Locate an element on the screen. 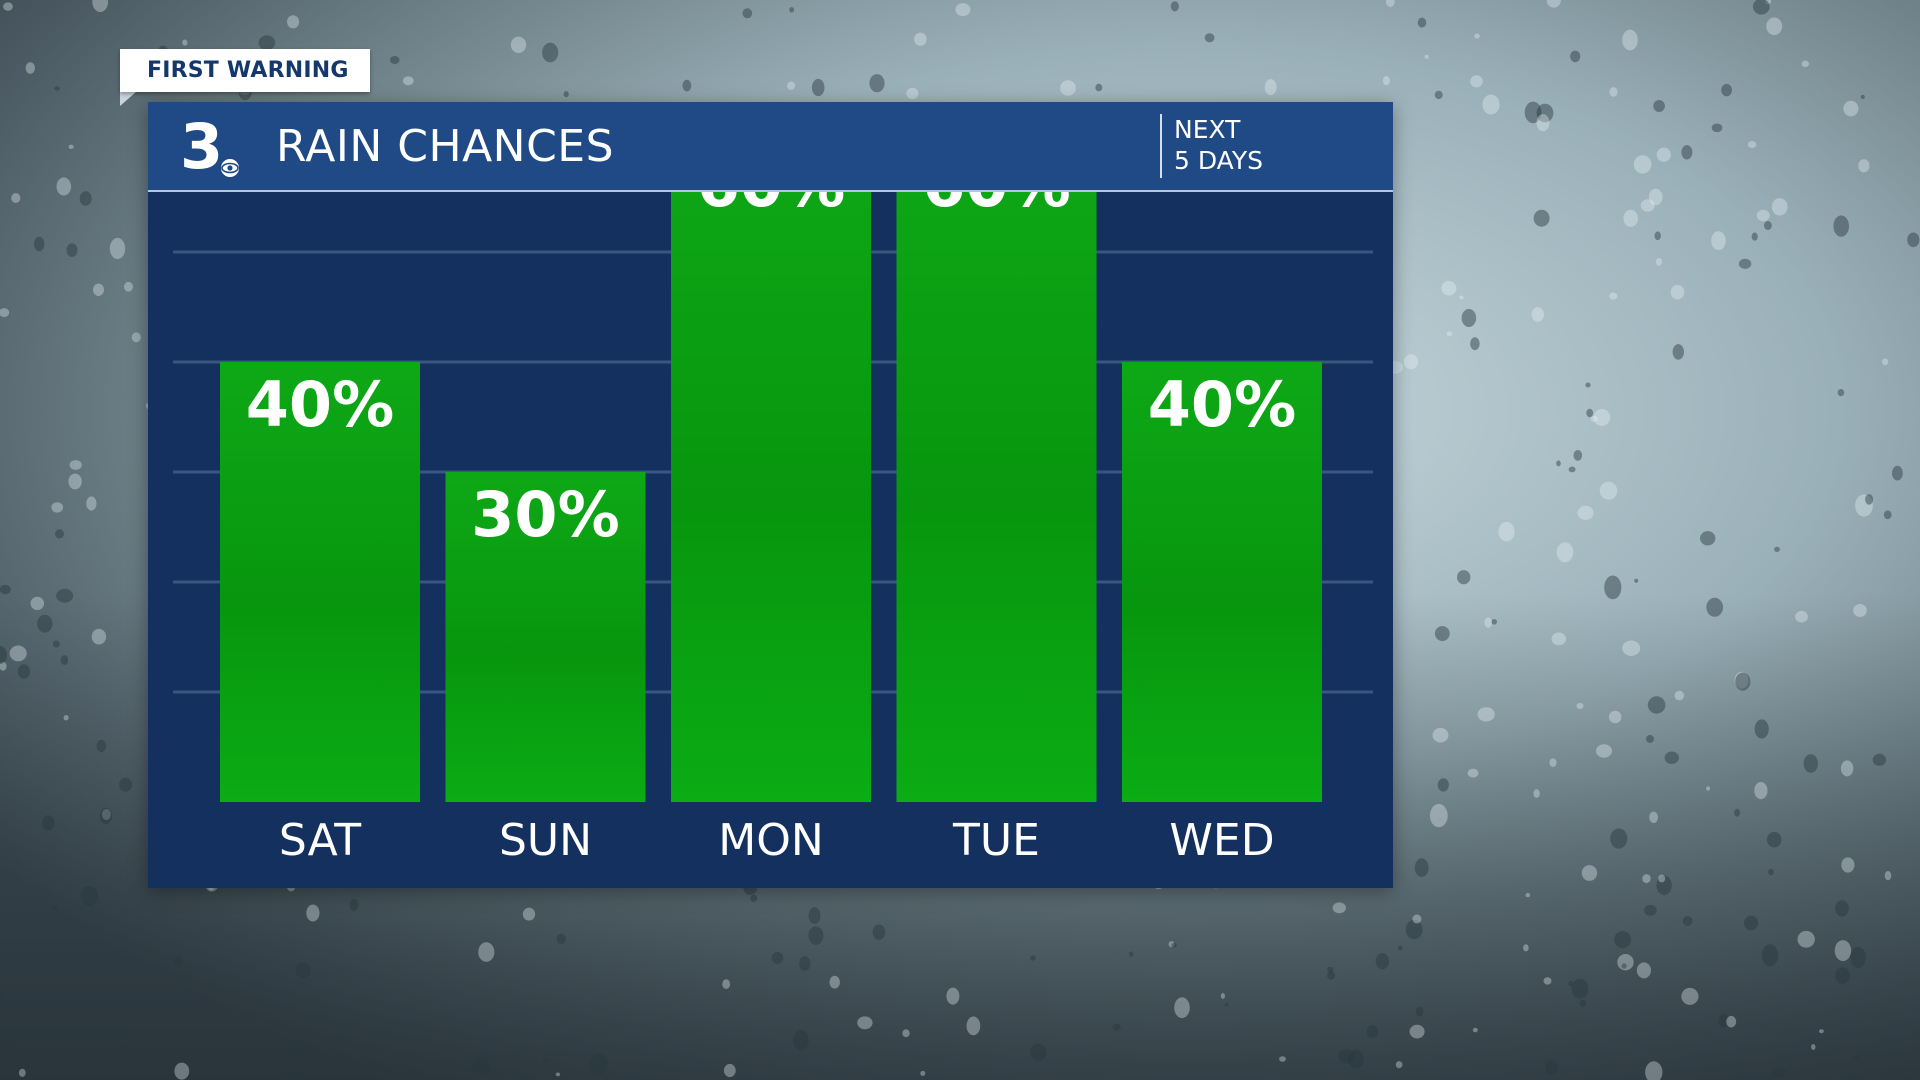 This screenshot has height=1080, width=1920. value-label-wed: 40% is located at coordinates (1222, 404).